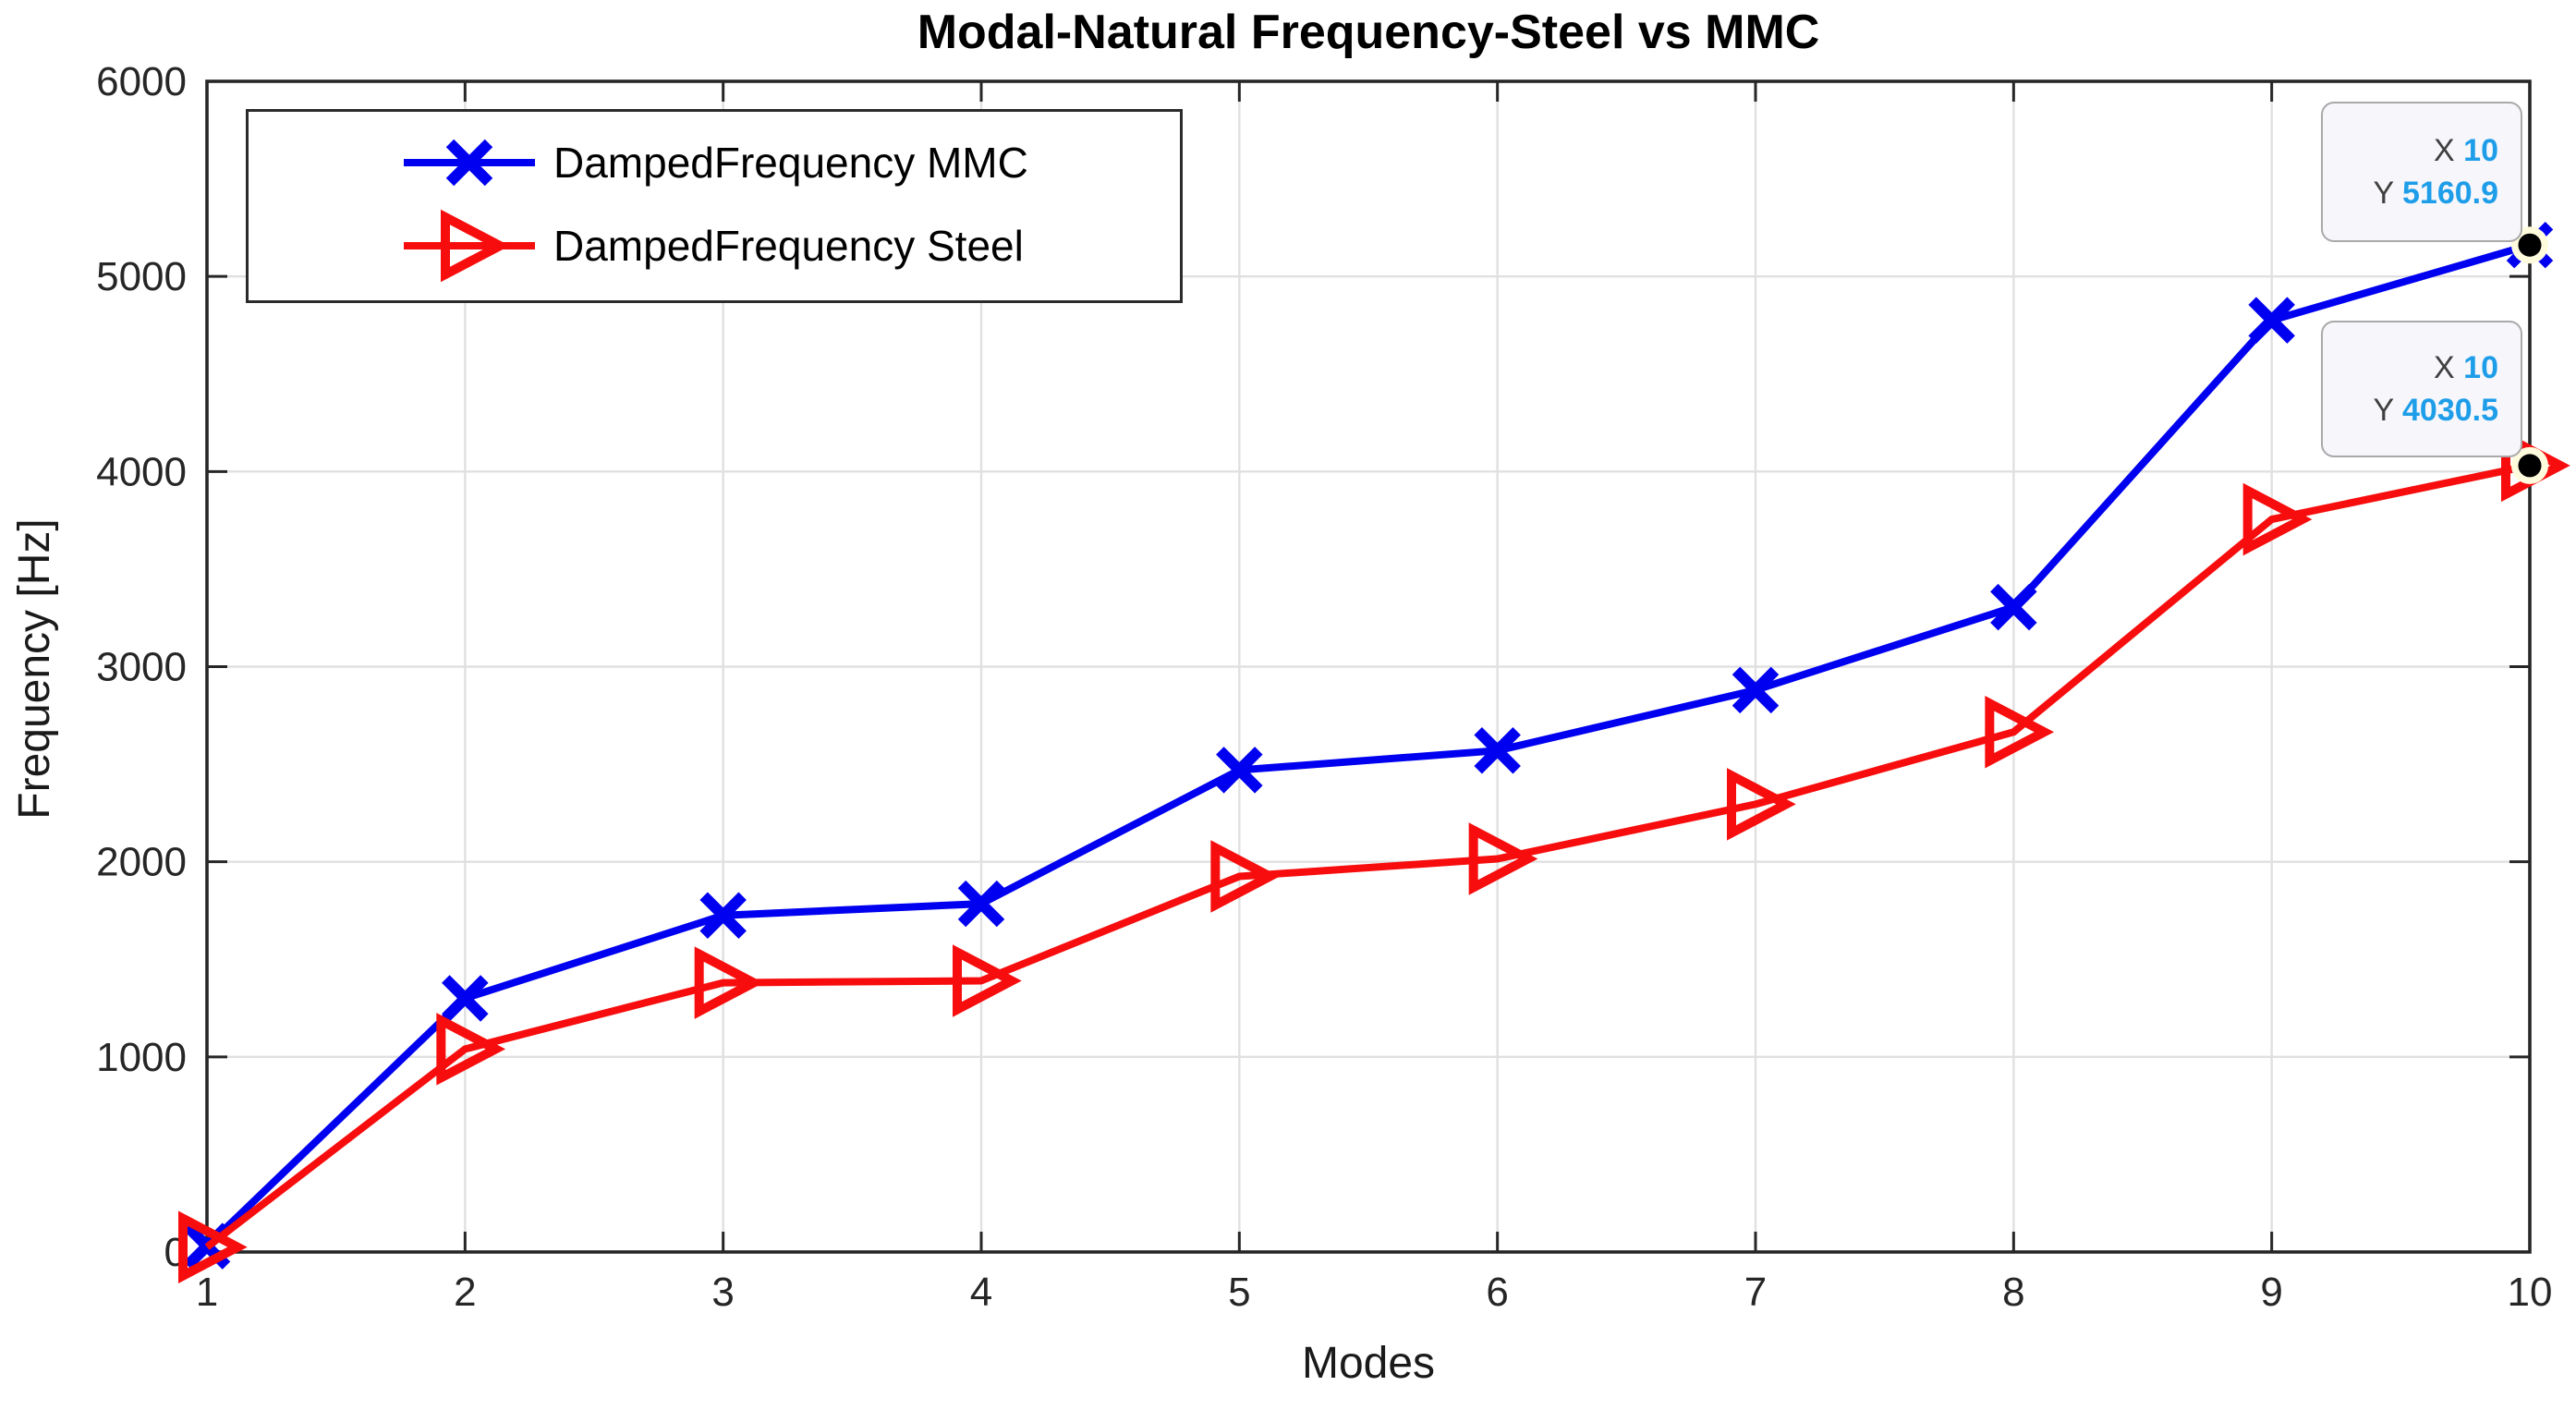 Image resolution: width=2576 pixels, height=1410 pixels. What do you see at coordinates (2013, 1292) in the screenshot?
I see `x-tick-label: 8` at bounding box center [2013, 1292].